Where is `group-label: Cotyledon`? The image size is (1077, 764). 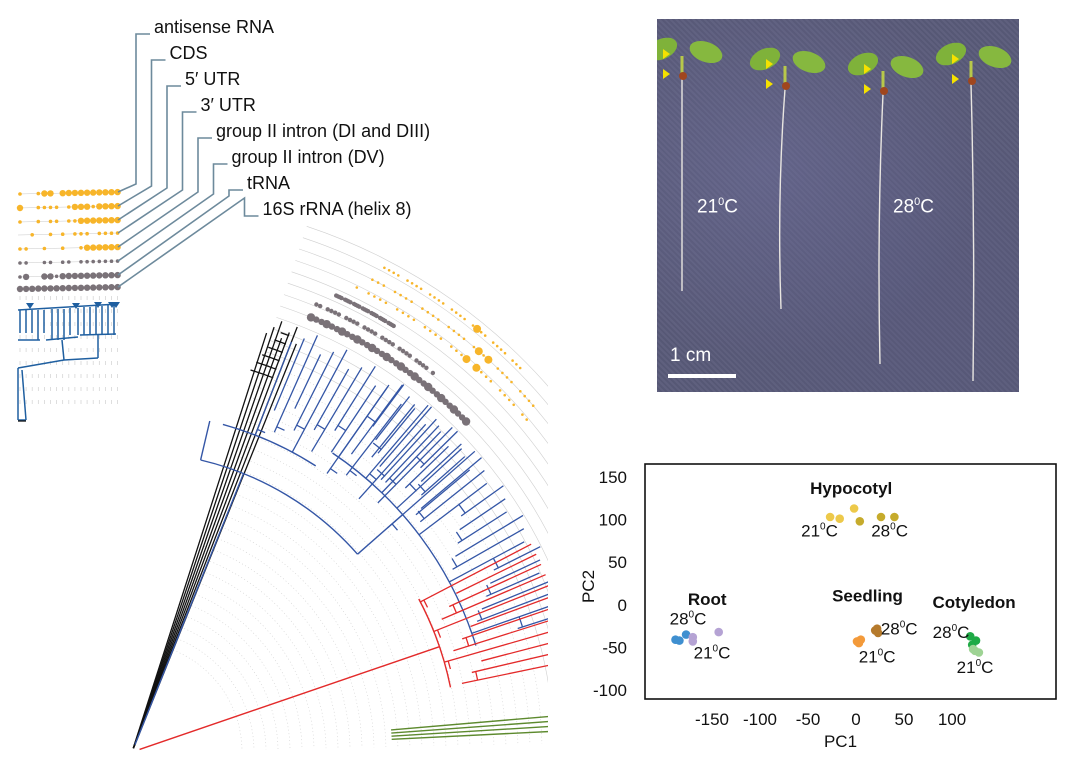 group-label: Cotyledon is located at coordinates (974, 602).